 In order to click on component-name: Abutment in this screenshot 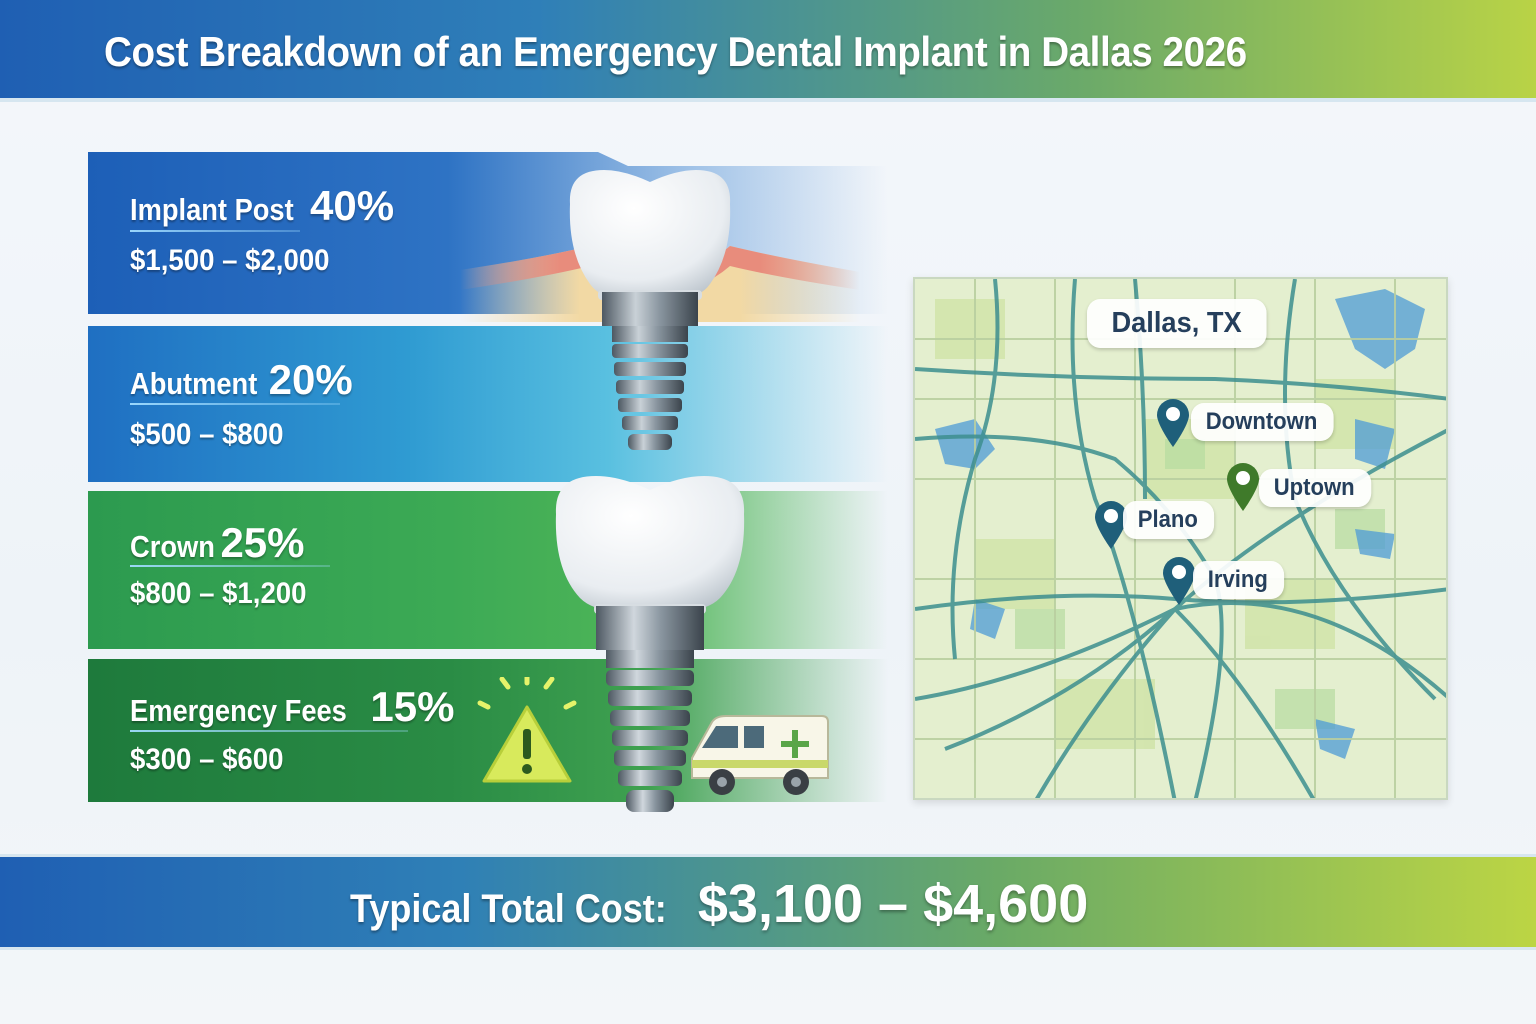, I will do `click(194, 383)`.